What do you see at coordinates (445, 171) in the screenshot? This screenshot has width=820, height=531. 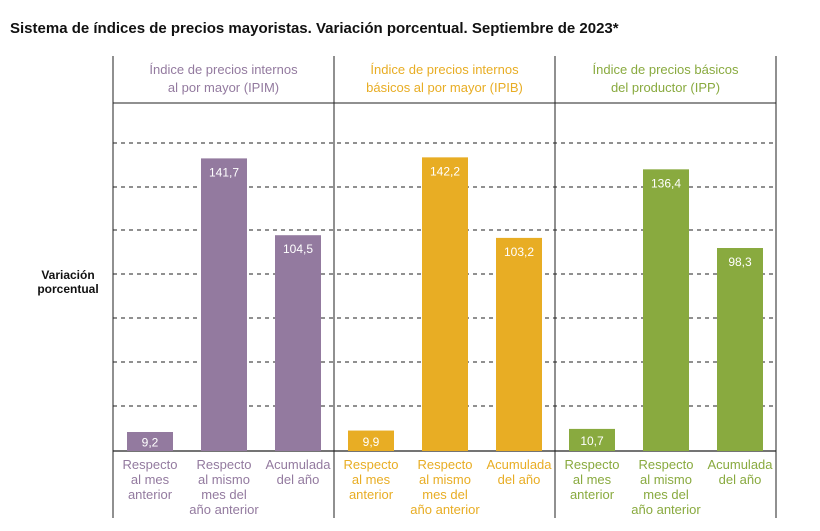 I see `data-label: 142,2` at bounding box center [445, 171].